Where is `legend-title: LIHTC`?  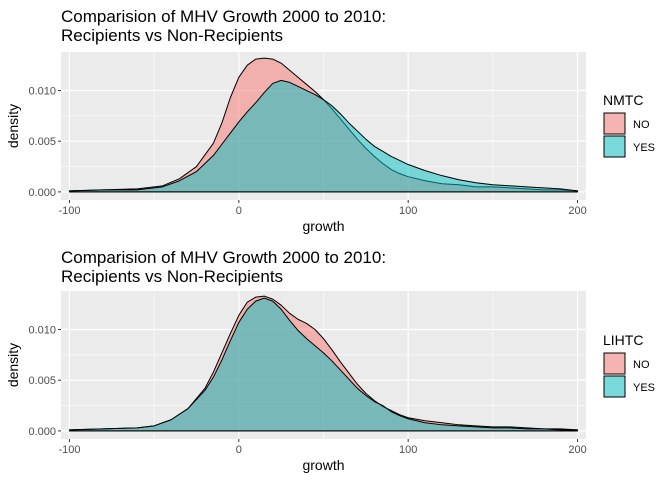
legend-title: LIHTC is located at coordinates (623, 340).